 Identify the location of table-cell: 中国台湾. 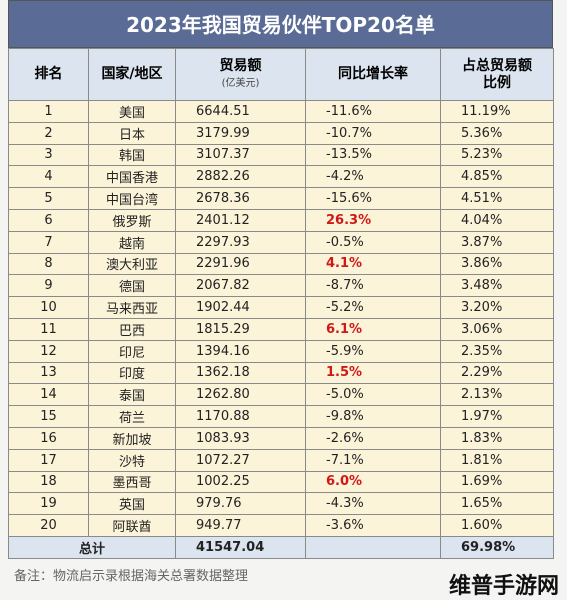
(132, 198).